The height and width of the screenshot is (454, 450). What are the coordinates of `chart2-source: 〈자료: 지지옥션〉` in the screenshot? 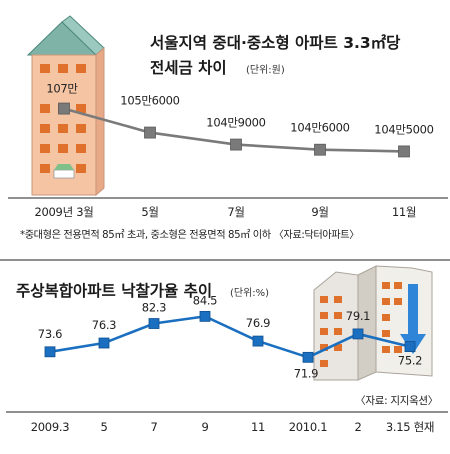 It's located at (396, 401).